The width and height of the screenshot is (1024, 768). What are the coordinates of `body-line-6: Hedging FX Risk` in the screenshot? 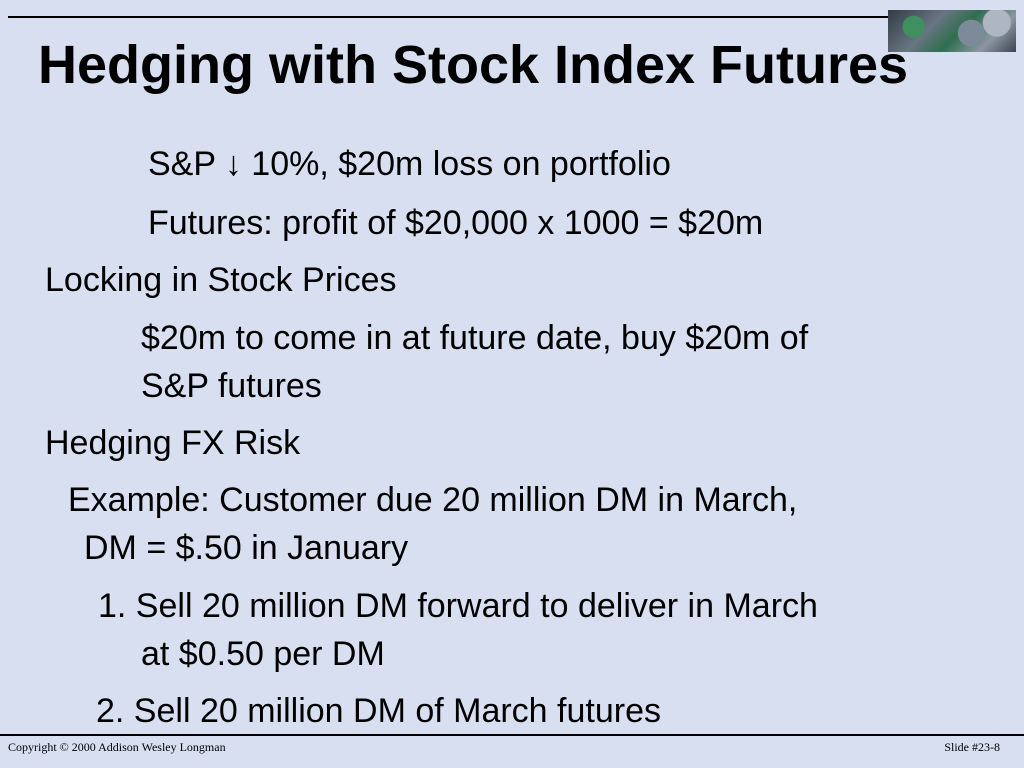 It's located at (173, 443).